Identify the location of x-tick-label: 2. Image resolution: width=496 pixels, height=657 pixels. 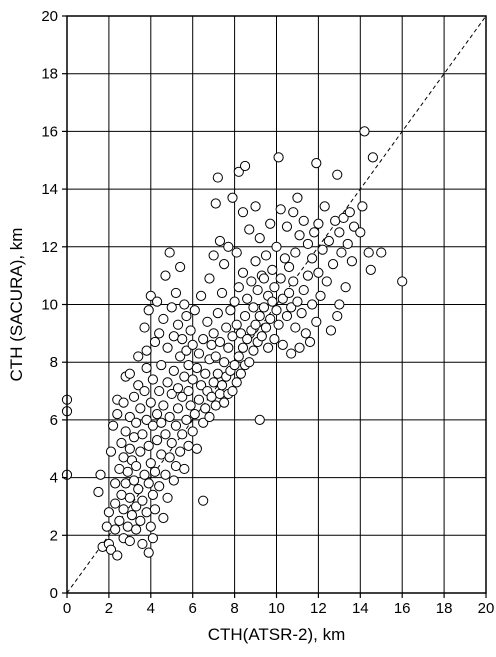
(109, 608).